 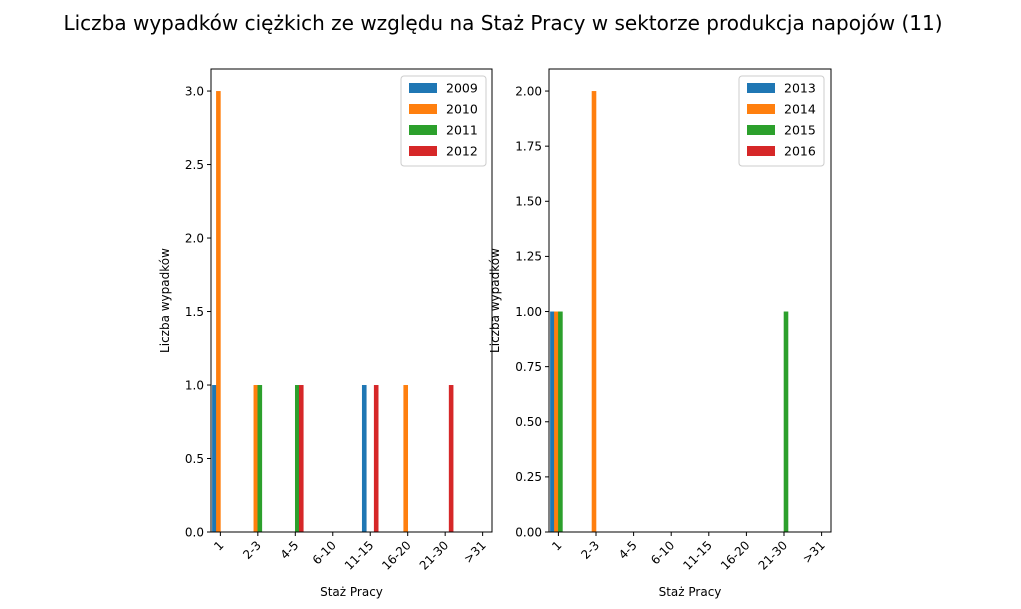 What do you see at coordinates (462, 109) in the screenshot?
I see `legend-label: 2010` at bounding box center [462, 109].